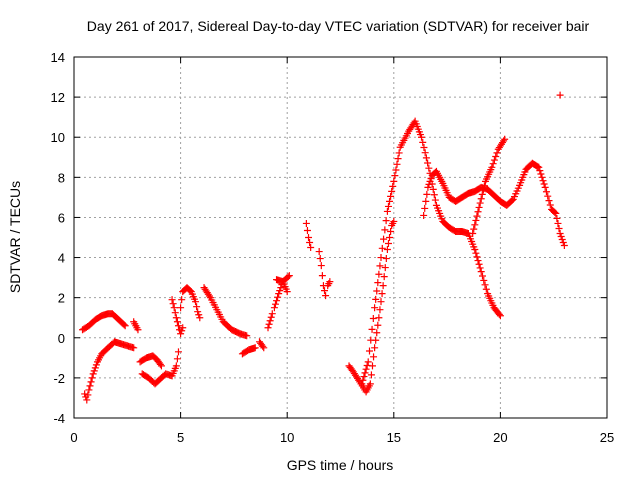 This screenshot has height=480, width=640. I want to click on y-tick-label: 14, so click(58, 57).